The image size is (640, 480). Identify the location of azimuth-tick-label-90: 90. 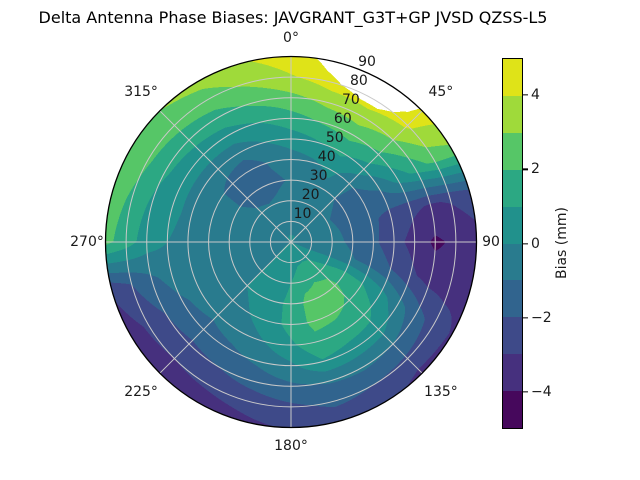
(491, 242).